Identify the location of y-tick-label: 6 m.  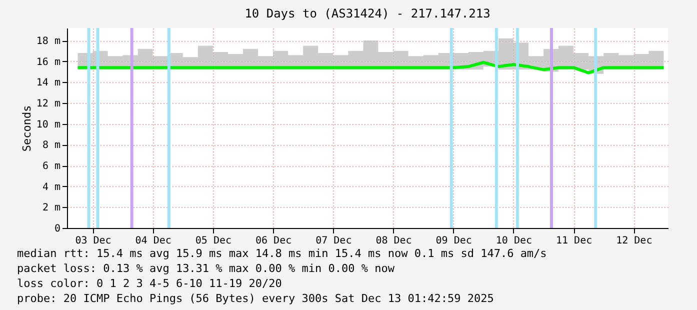
(51, 166).